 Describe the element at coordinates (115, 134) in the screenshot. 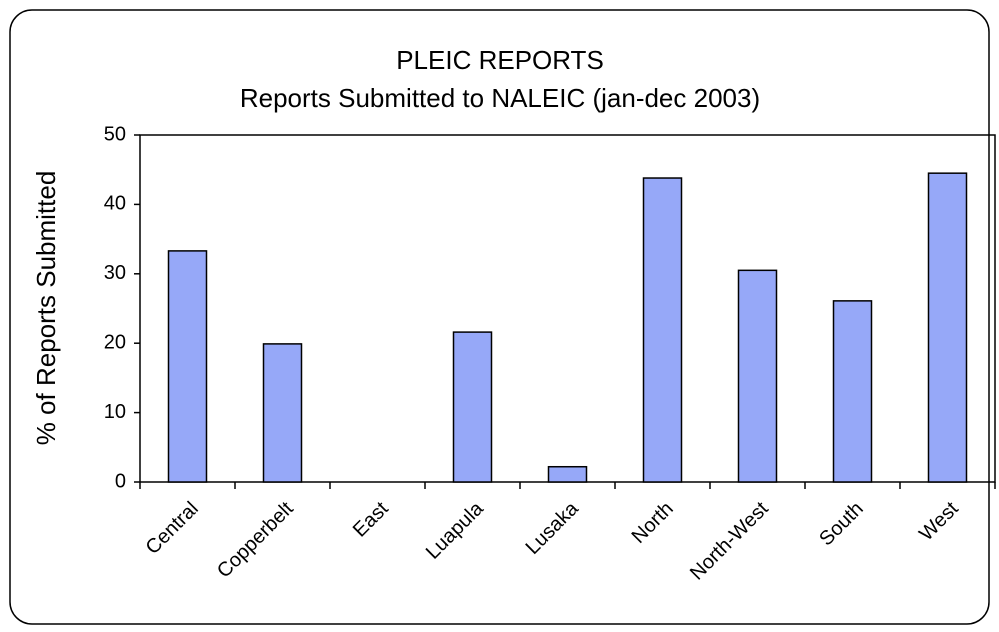

I see `y-tick-label: 50` at that location.